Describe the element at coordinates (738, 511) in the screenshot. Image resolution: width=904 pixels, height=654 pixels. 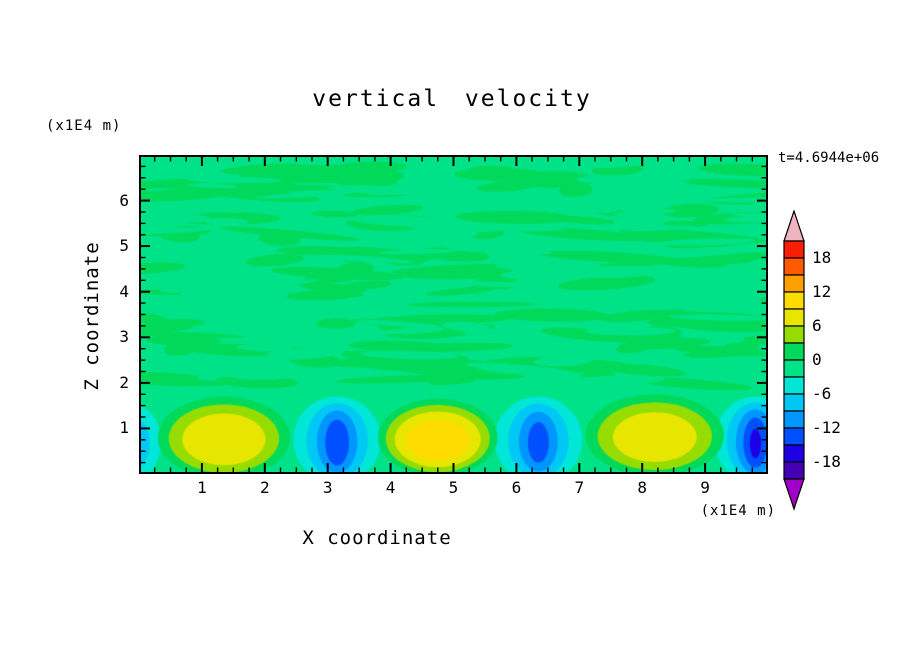
I see `x-axis-units: (x1E4 m)` at that location.